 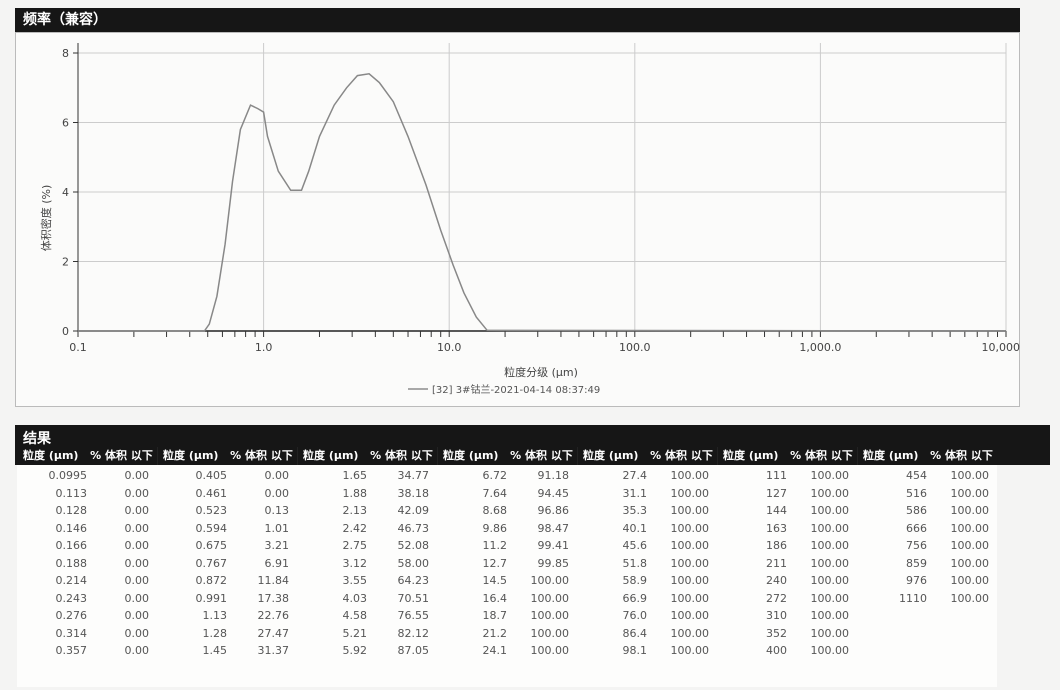 I want to click on table-row: 0.214 0.00, so click(x=87, y=581).